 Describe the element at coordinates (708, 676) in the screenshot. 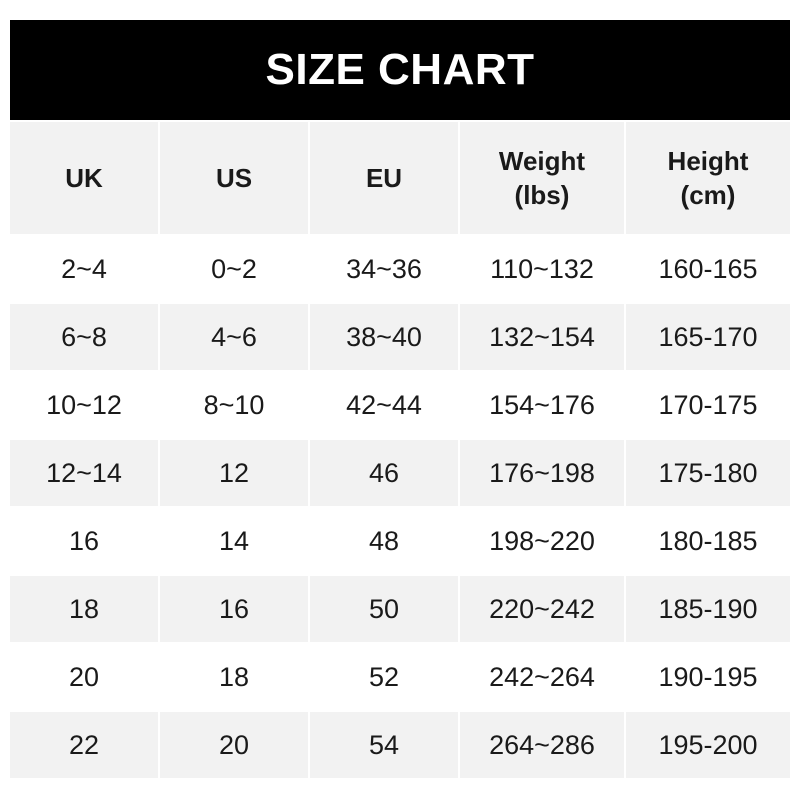

I see `table-cell: 190-195` at that location.